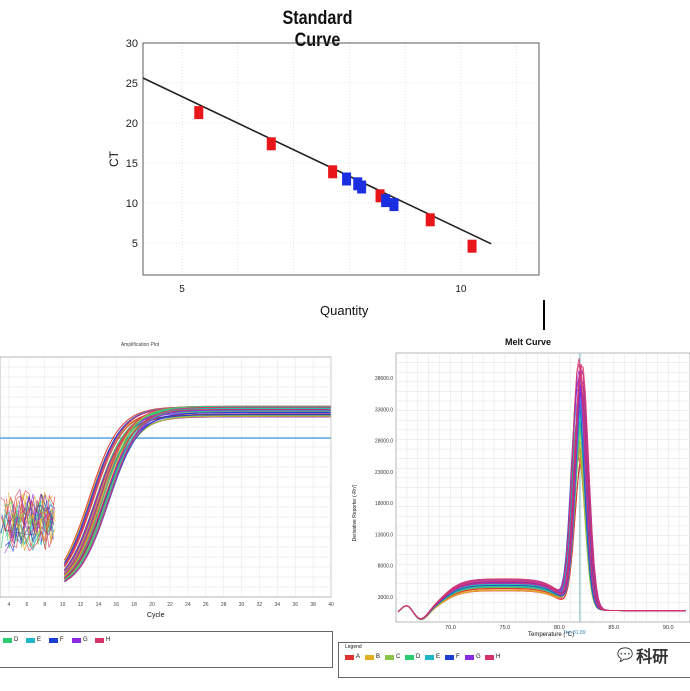 This screenshot has height=691, width=690. Describe the element at coordinates (135, 244) in the screenshot. I see `sc-y-tick-label: 5` at that location.